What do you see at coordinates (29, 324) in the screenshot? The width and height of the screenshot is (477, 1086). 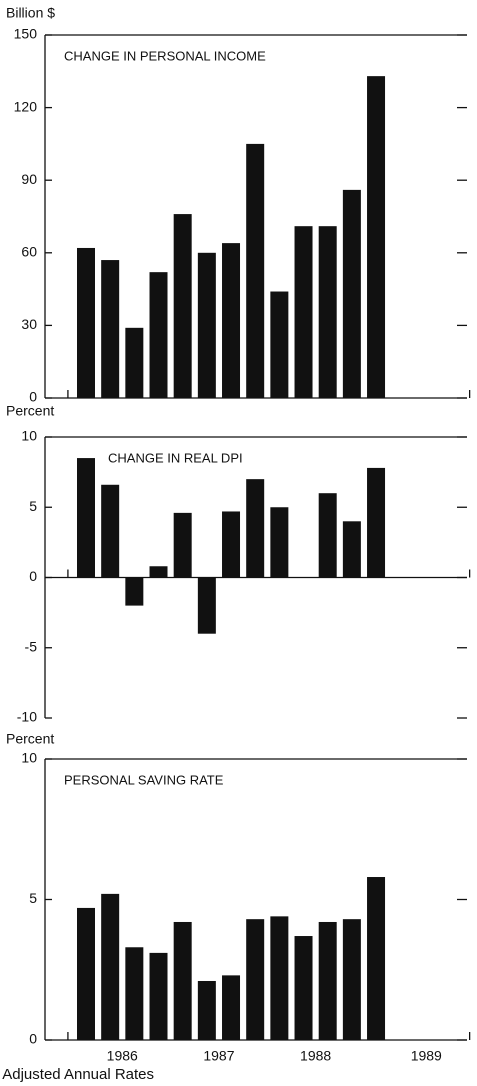 I see `y-tick-label: 30` at bounding box center [29, 324].